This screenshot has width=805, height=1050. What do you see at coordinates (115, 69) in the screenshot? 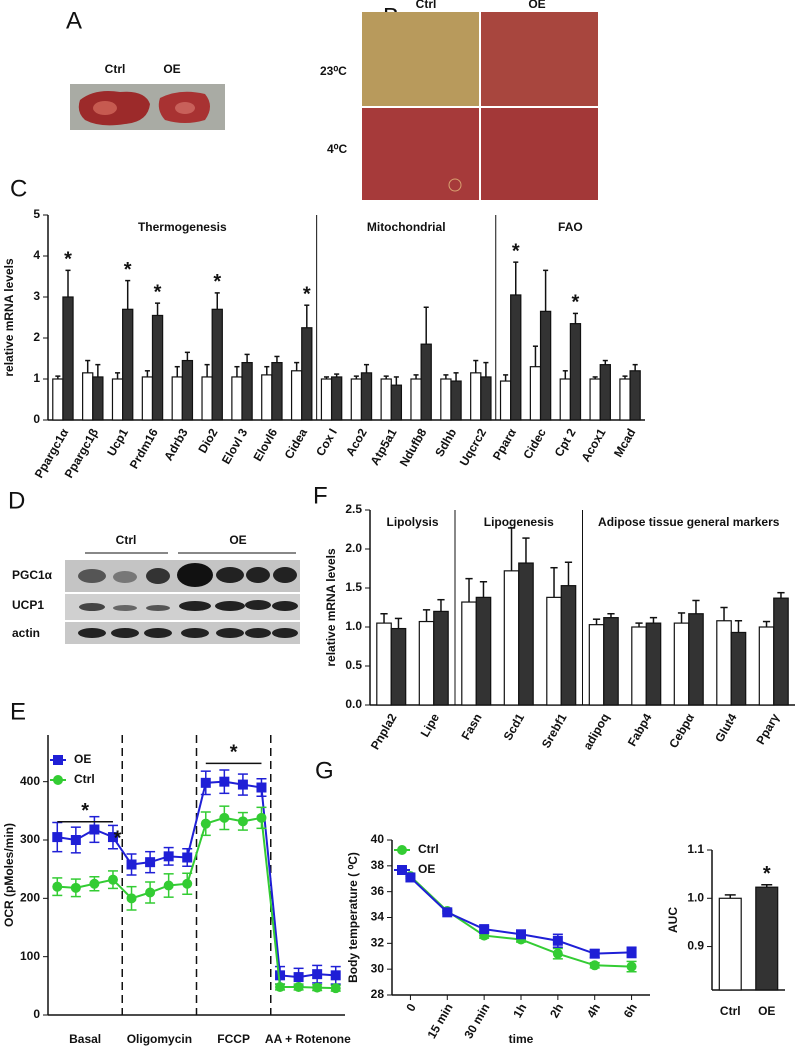
I see `photo-label: Ctrl` at bounding box center [115, 69].